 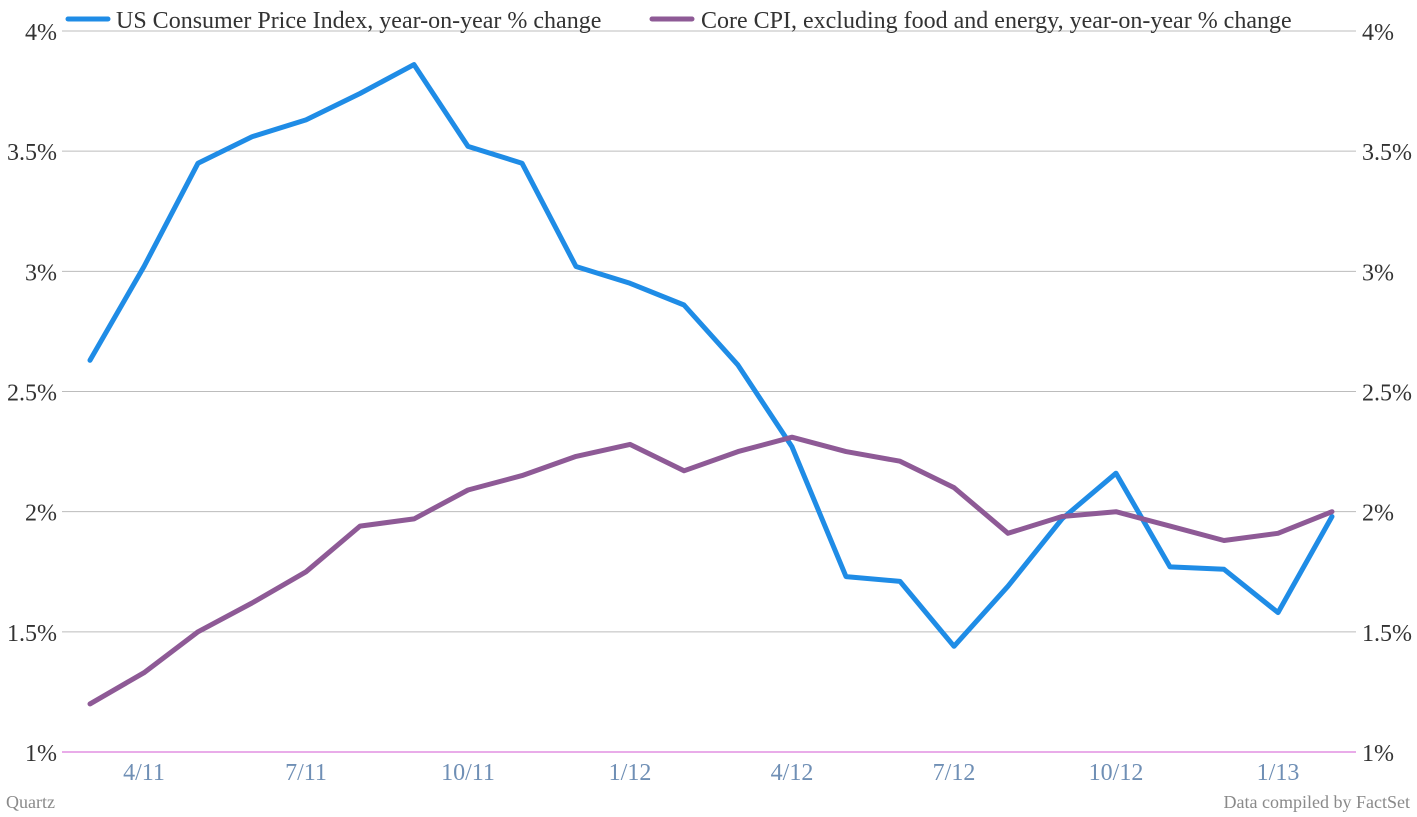 I want to click on x-tick-label: 10/12, so click(x=1116, y=773).